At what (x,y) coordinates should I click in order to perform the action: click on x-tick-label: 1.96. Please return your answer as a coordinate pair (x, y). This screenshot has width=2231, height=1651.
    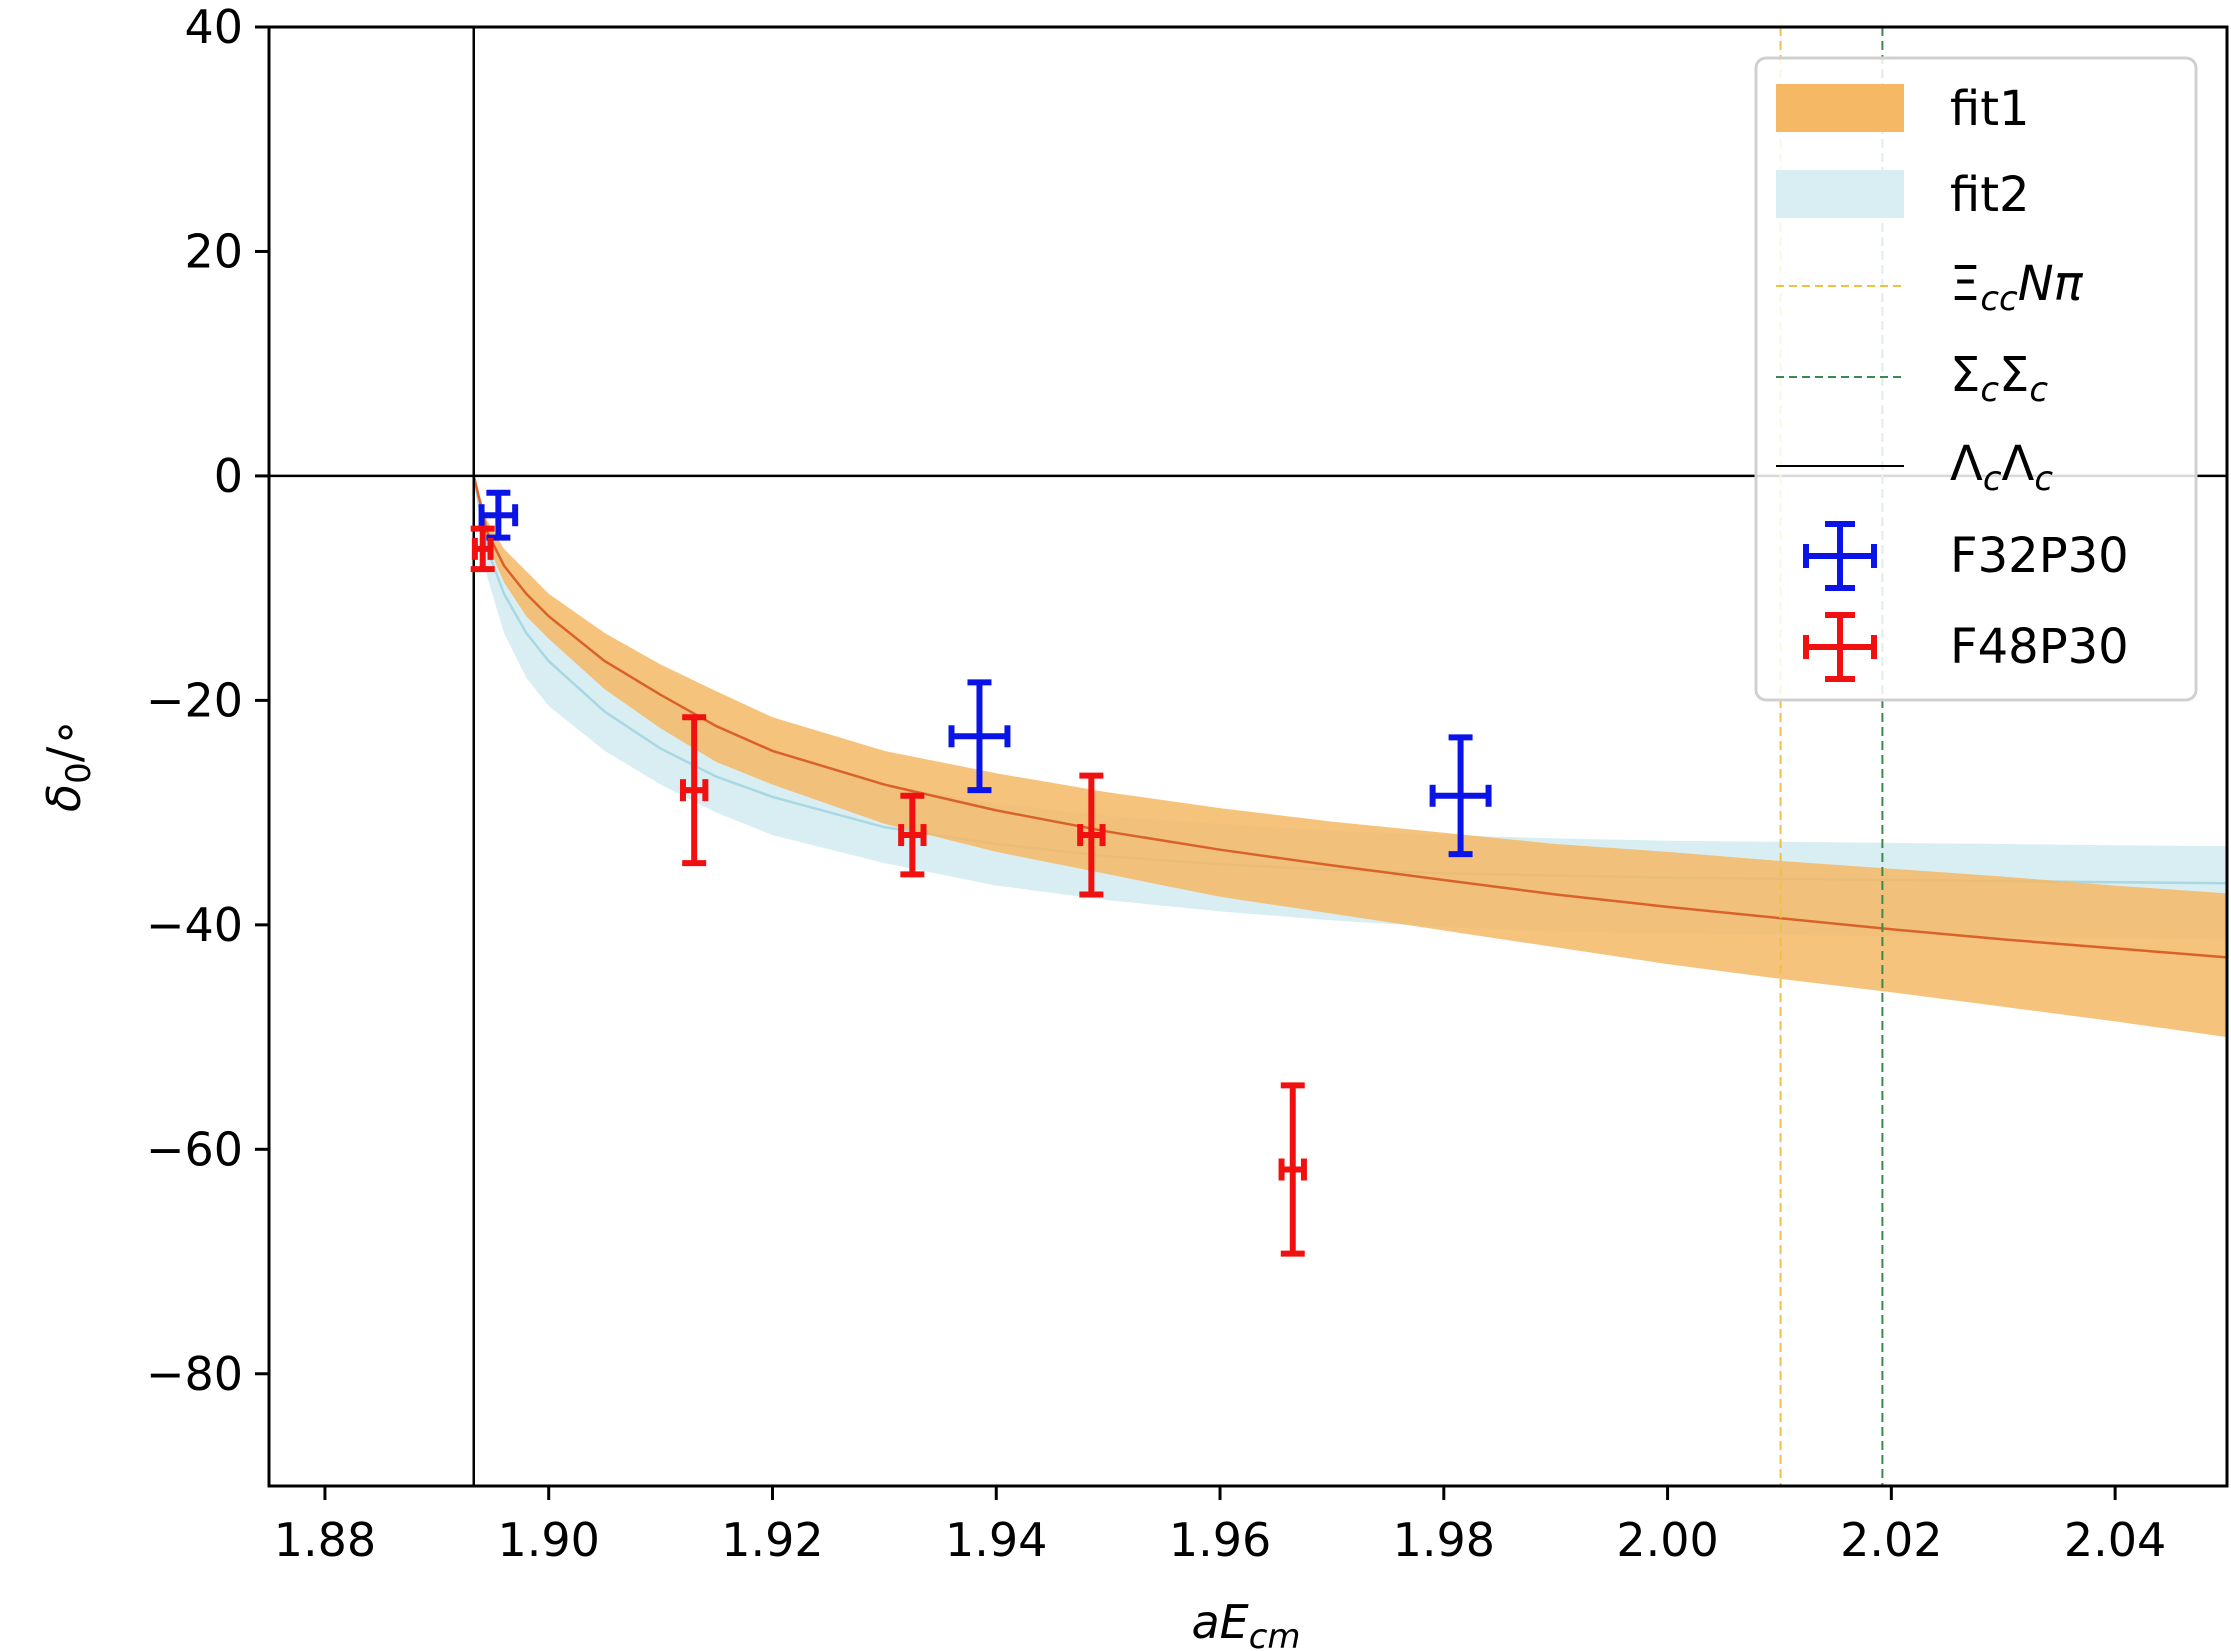
    Looking at the image, I should click on (1220, 1540).